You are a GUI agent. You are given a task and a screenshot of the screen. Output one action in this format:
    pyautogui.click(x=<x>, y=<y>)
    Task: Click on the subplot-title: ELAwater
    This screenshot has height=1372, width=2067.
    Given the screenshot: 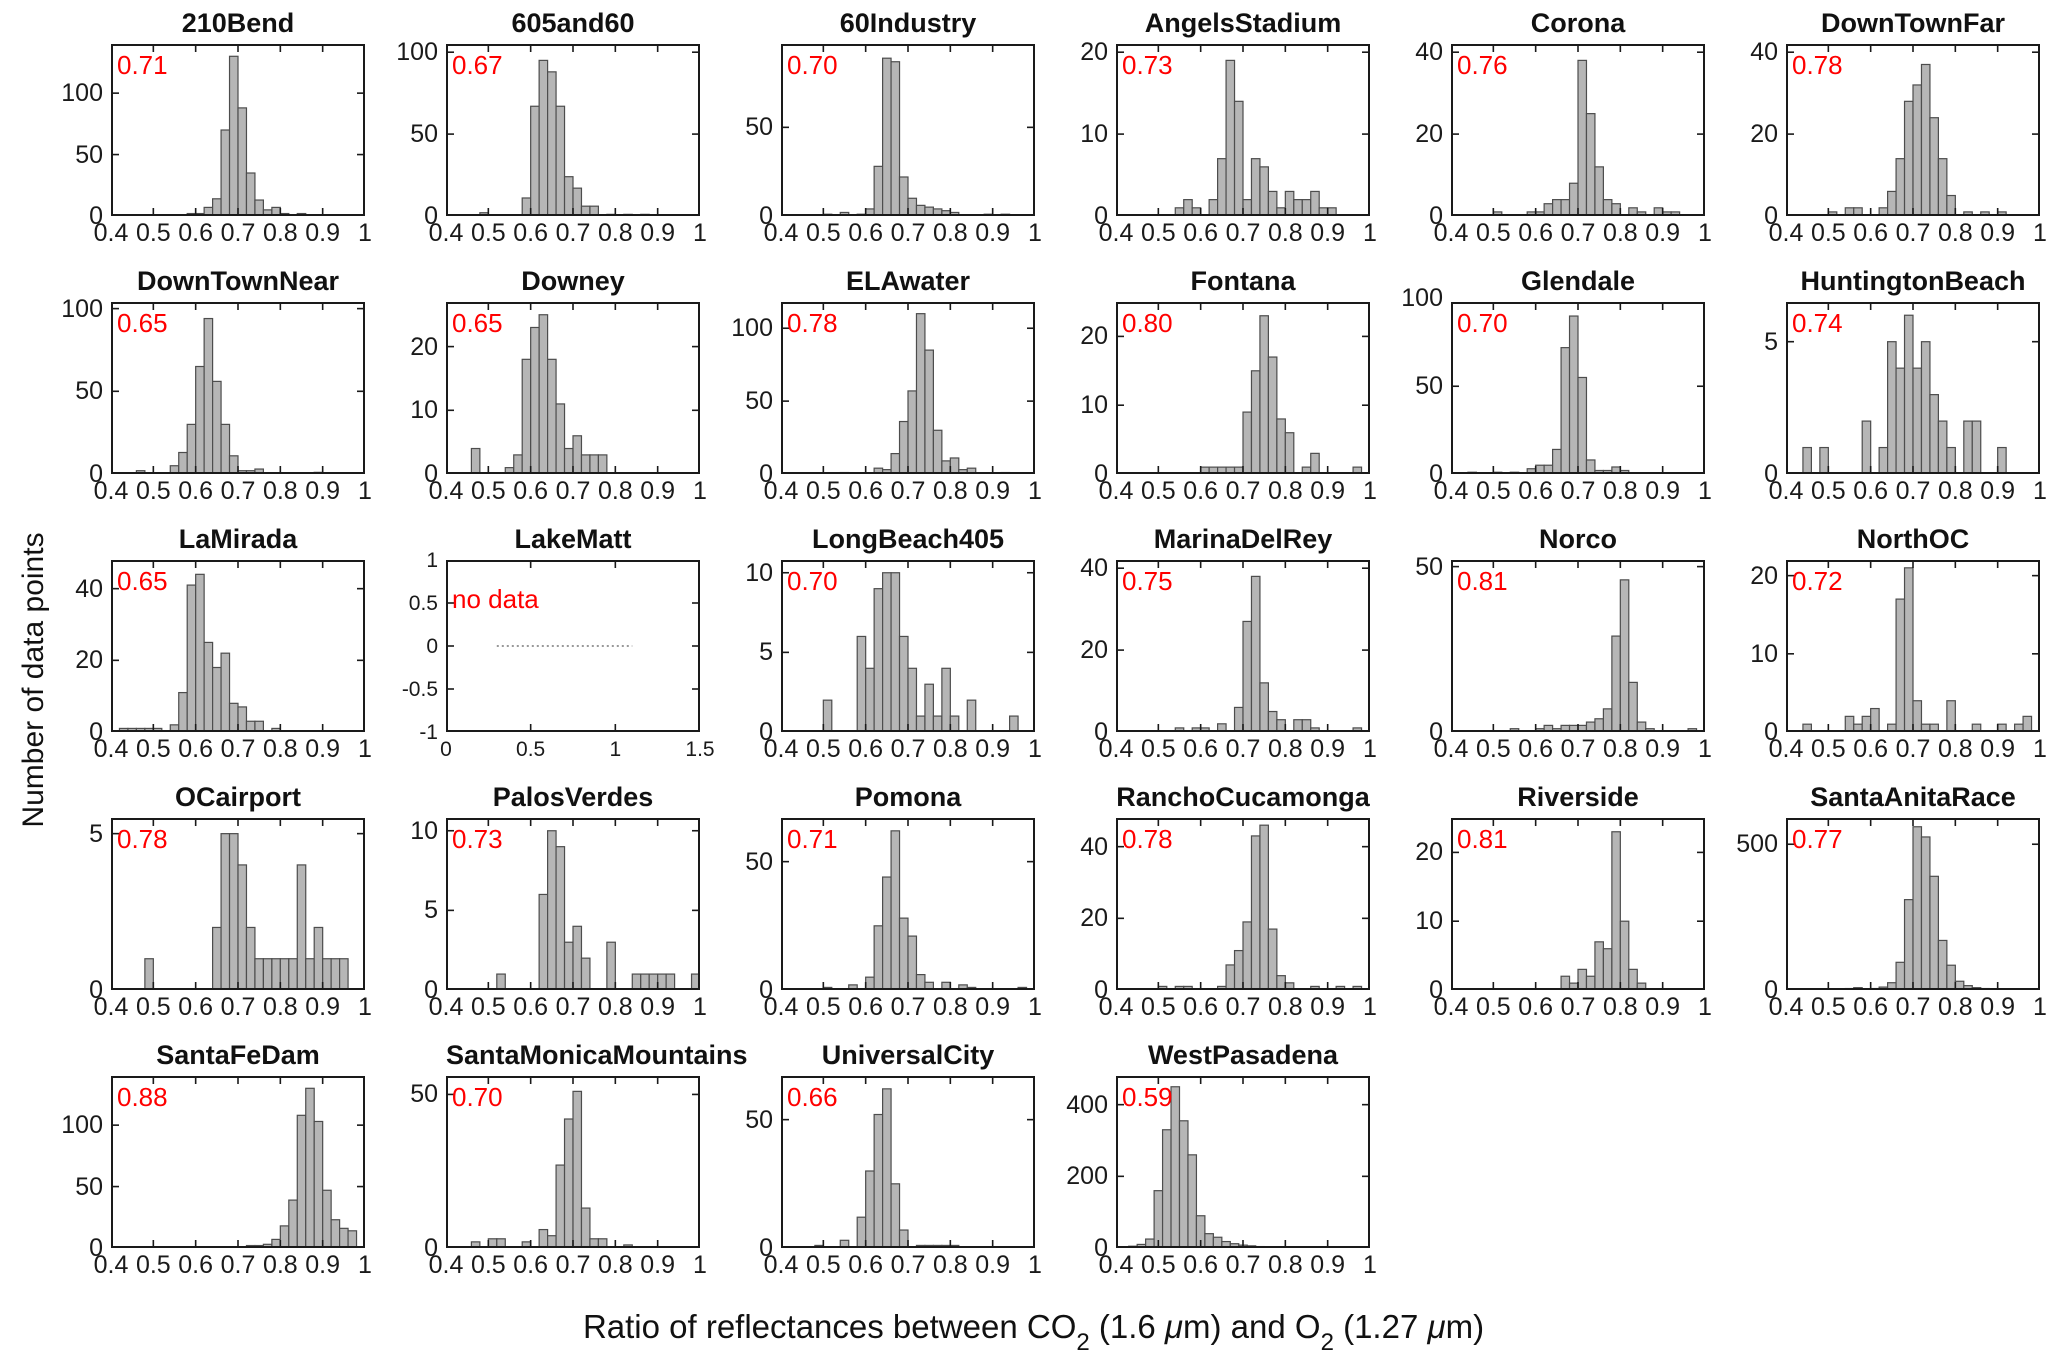 What is the action you would take?
    pyautogui.click(x=908, y=281)
    